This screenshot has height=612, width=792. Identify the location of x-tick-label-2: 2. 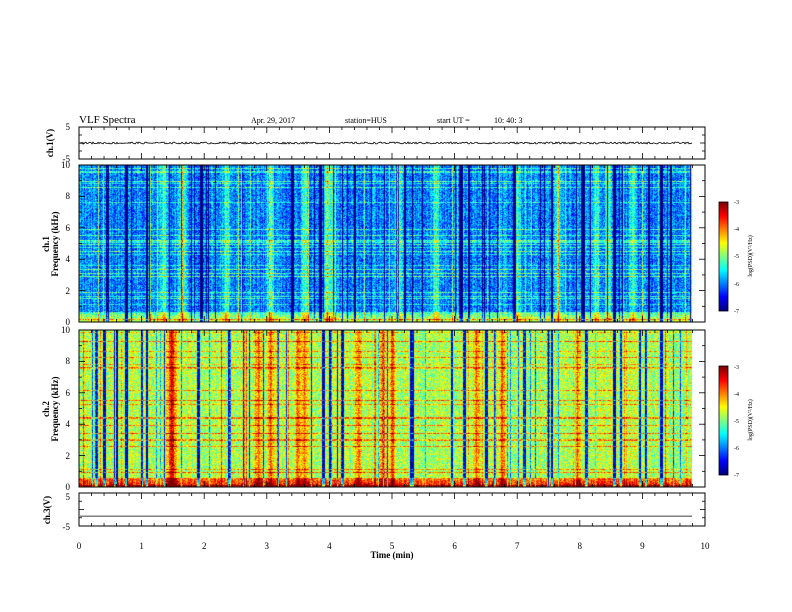
(204, 546).